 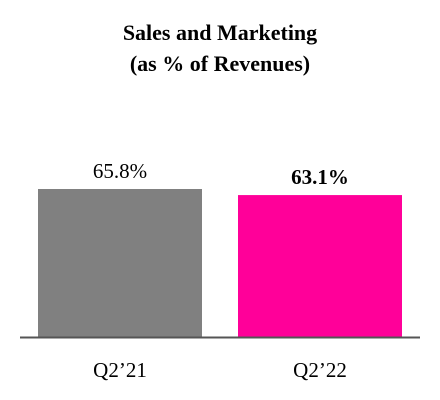 What do you see at coordinates (320, 370) in the screenshot?
I see `x-tick-label-2: Q2’22` at bounding box center [320, 370].